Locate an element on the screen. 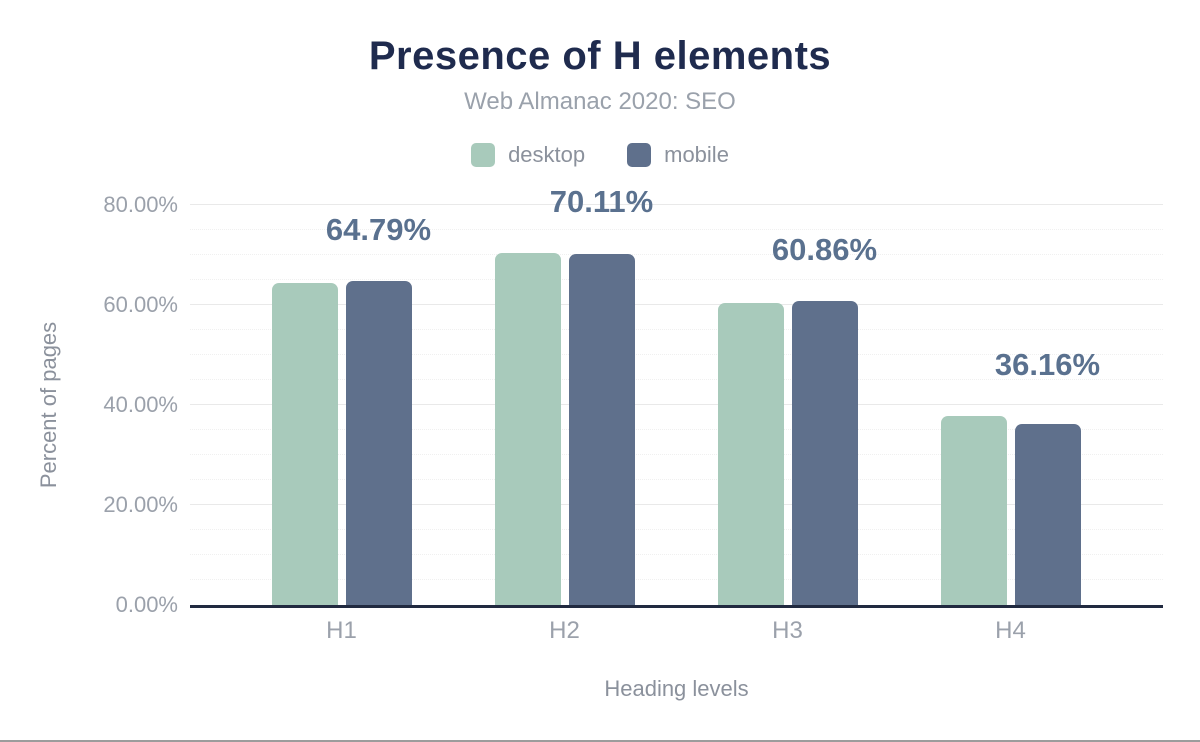  bar-desktop-h1 is located at coordinates (304, 444).